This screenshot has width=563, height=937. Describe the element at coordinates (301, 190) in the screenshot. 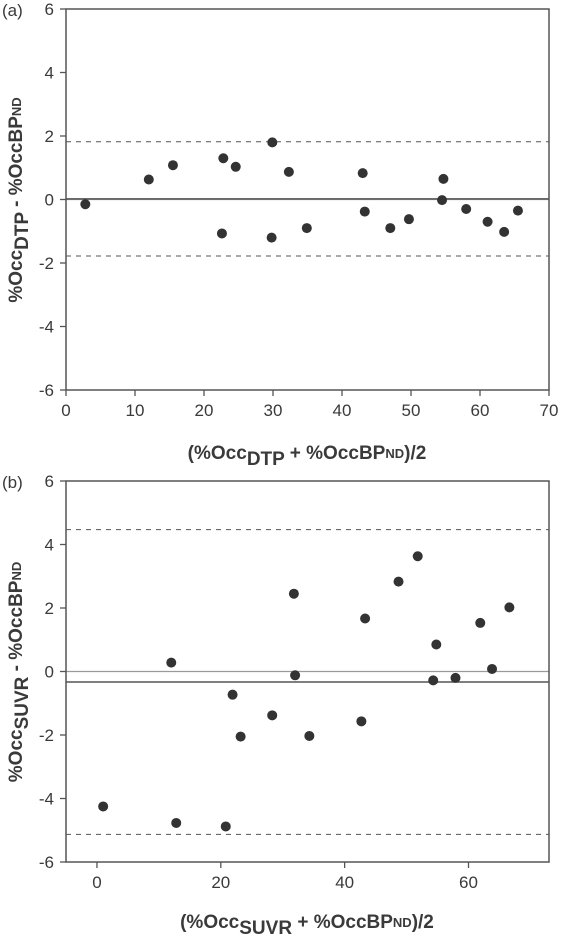

I see `panel-a-points` at that location.